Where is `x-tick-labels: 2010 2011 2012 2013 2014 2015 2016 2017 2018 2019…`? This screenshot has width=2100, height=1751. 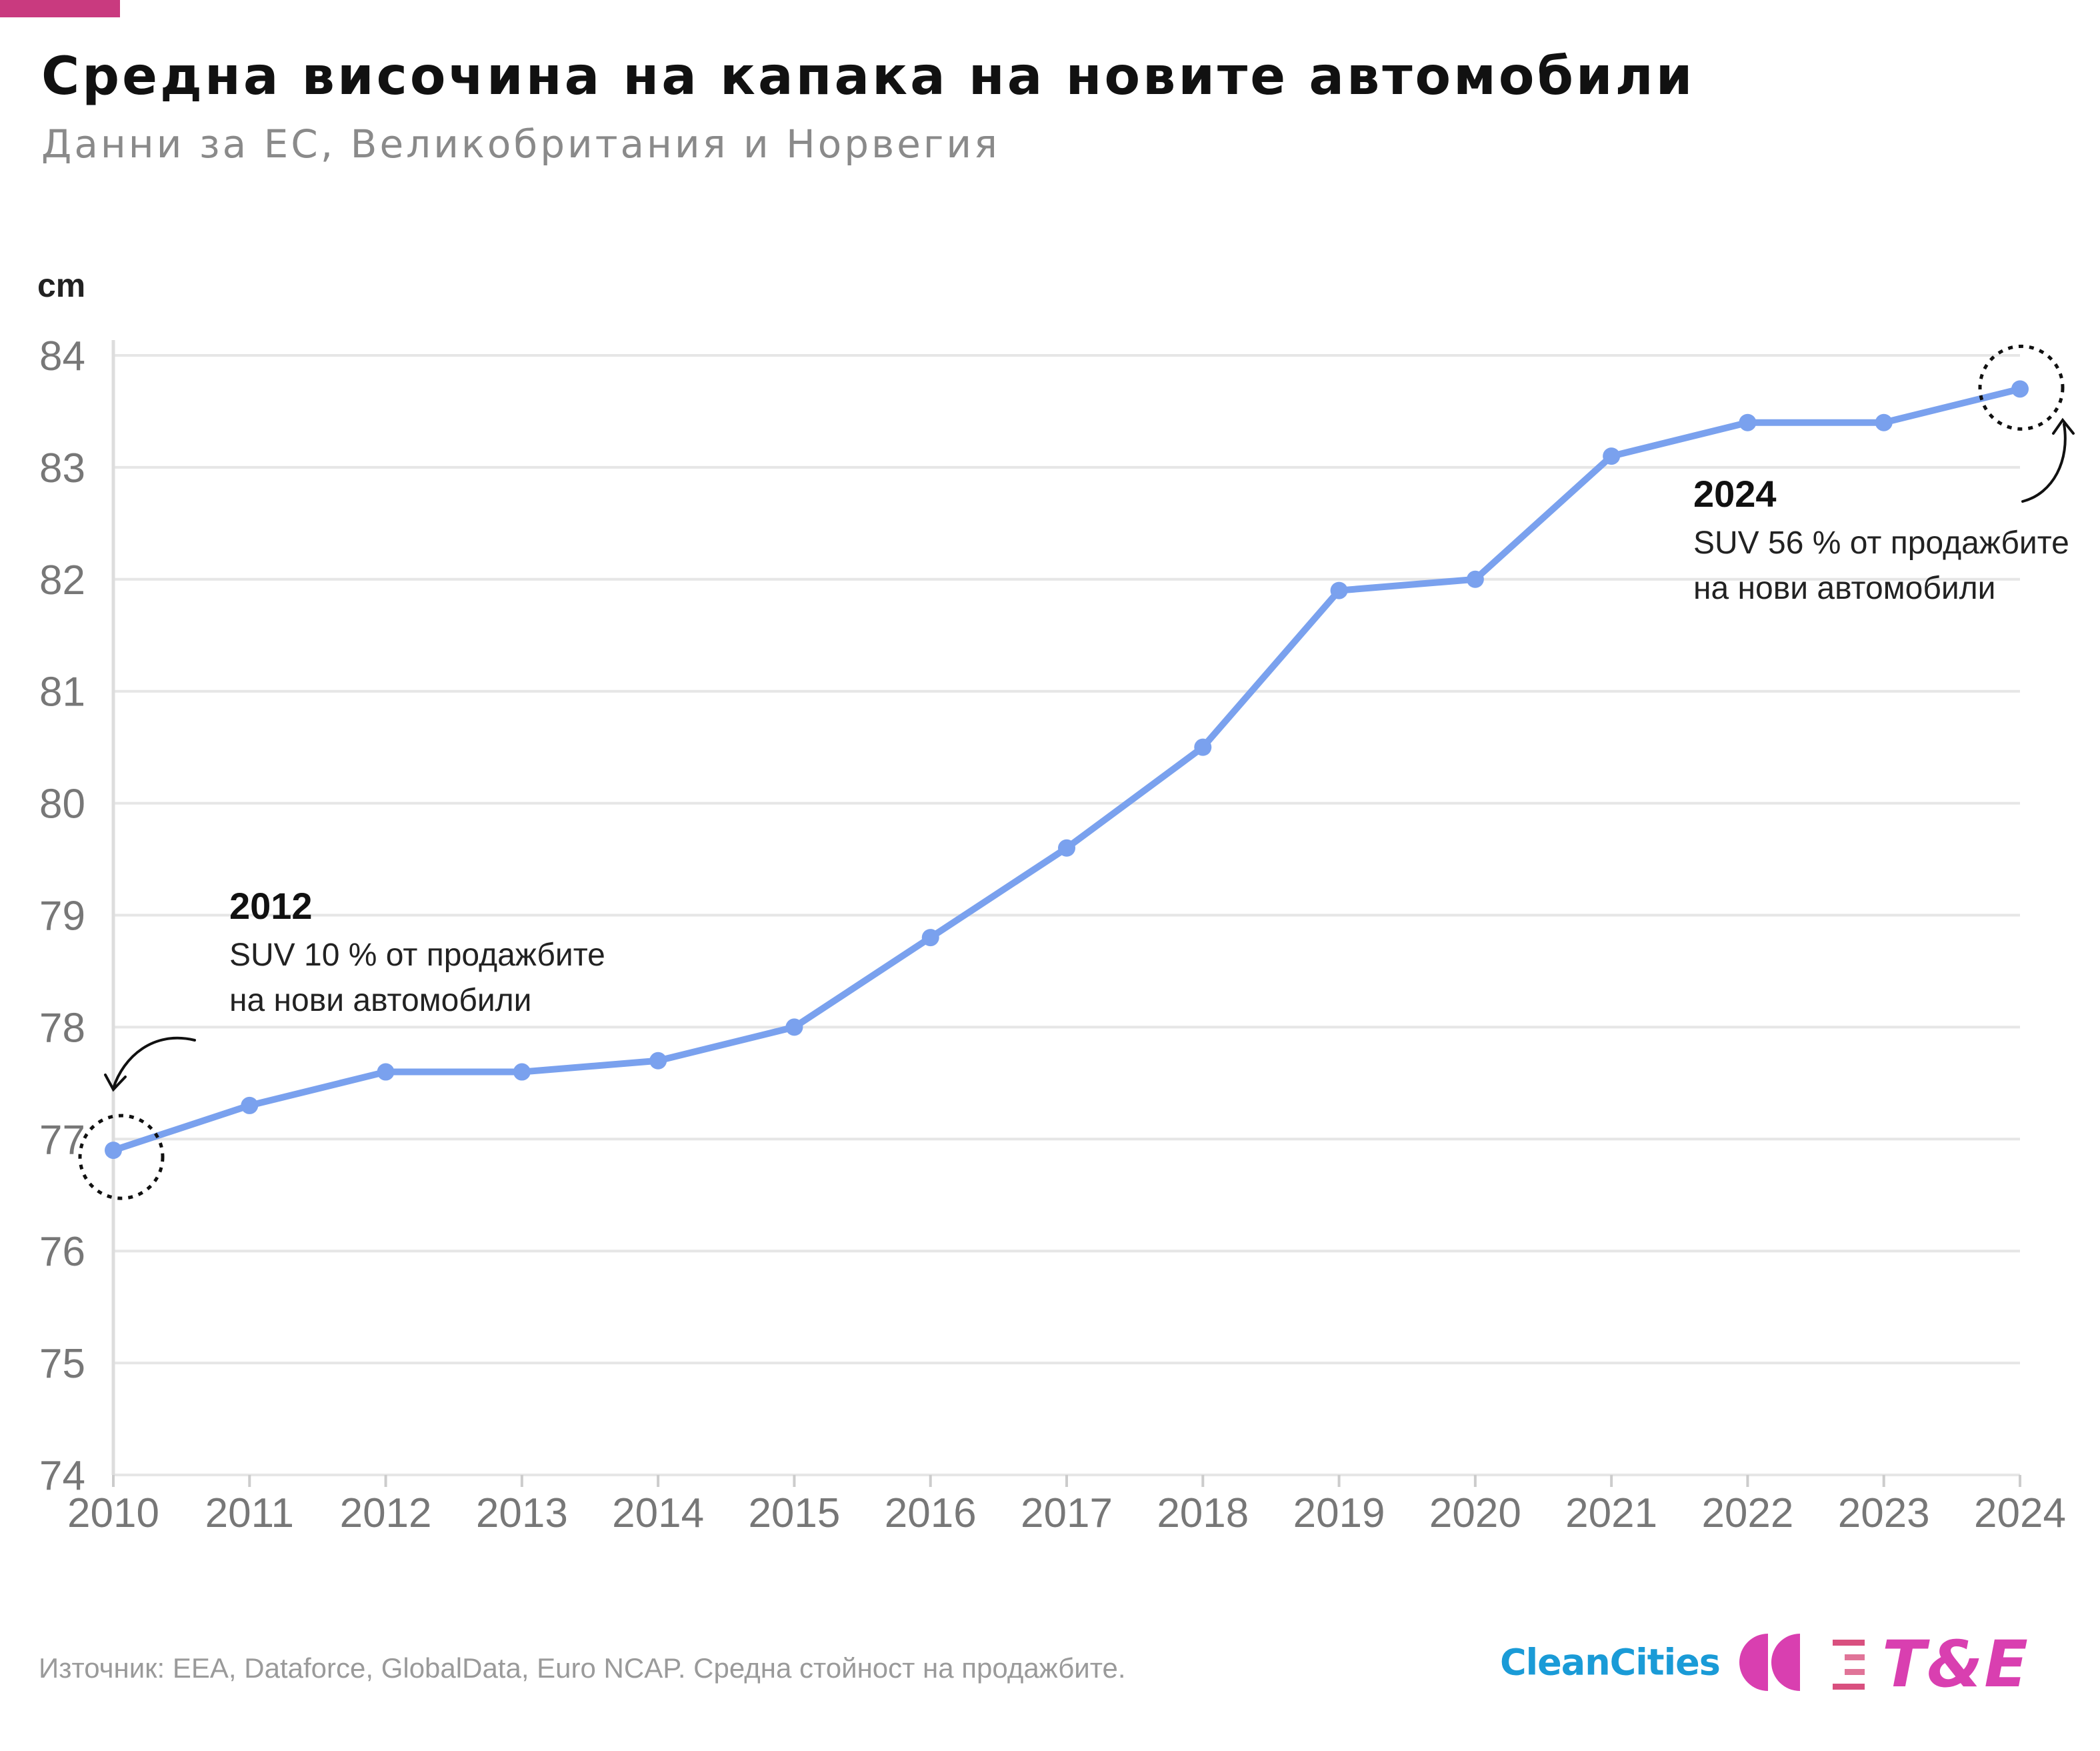 x-tick-labels: 2010 2011 2012 2013 2014 2015 2016 2017 2018 2019… is located at coordinates (1066, 1513).